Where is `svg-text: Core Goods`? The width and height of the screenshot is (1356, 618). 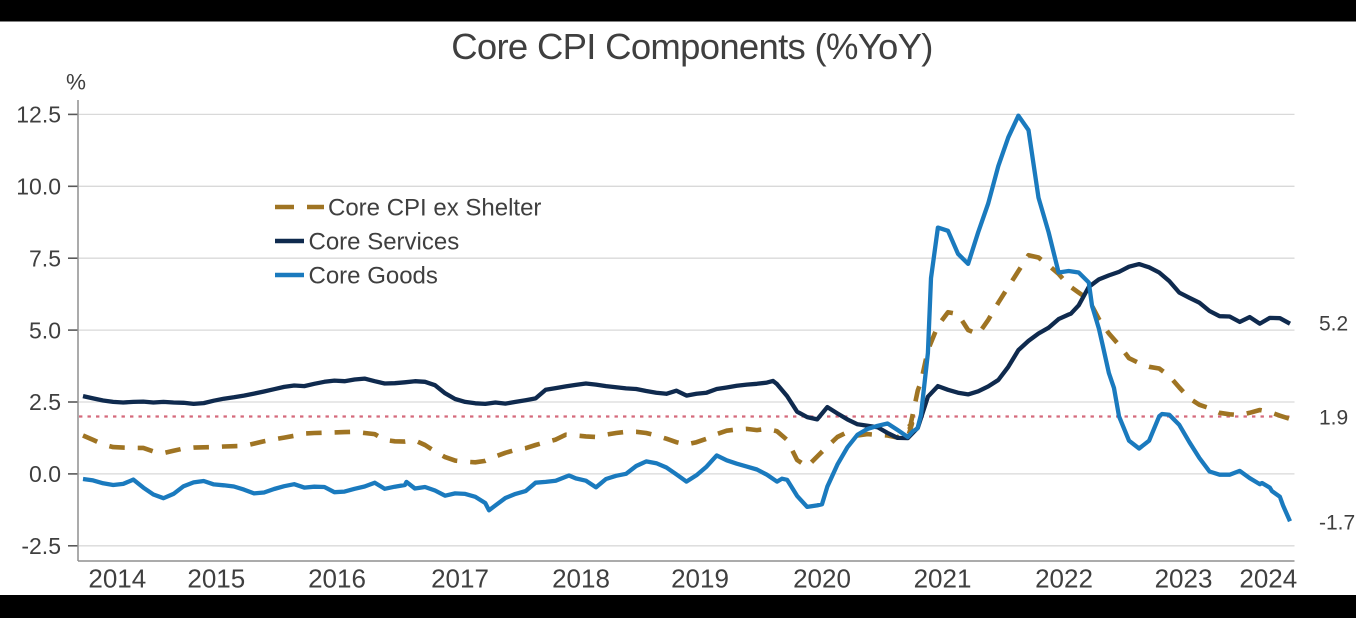
svg-text: Core Goods is located at coordinates (373, 276).